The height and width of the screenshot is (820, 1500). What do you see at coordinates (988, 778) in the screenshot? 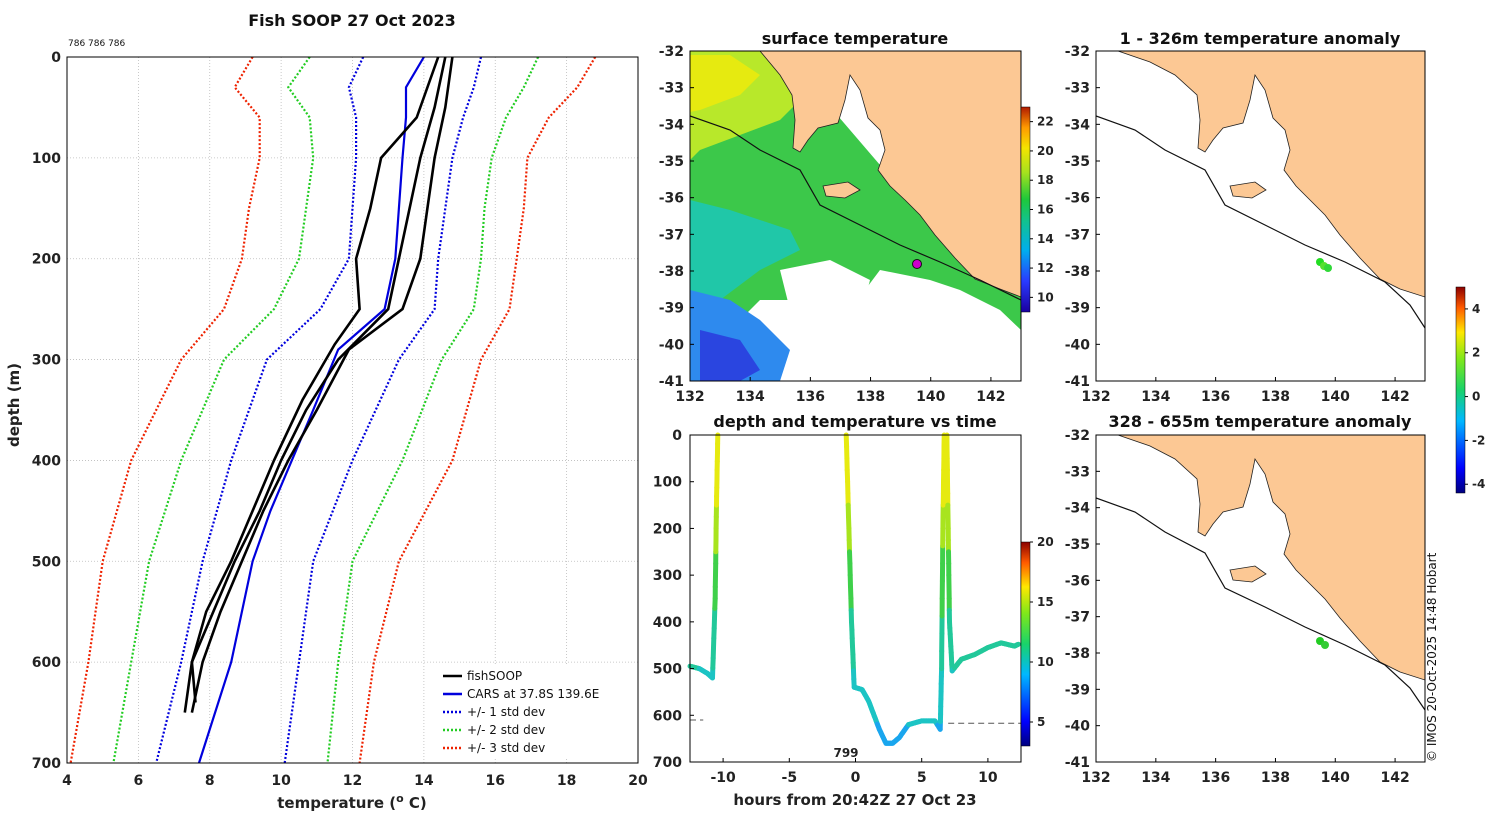
I see `time-xtick-label: 10` at bounding box center [988, 778].